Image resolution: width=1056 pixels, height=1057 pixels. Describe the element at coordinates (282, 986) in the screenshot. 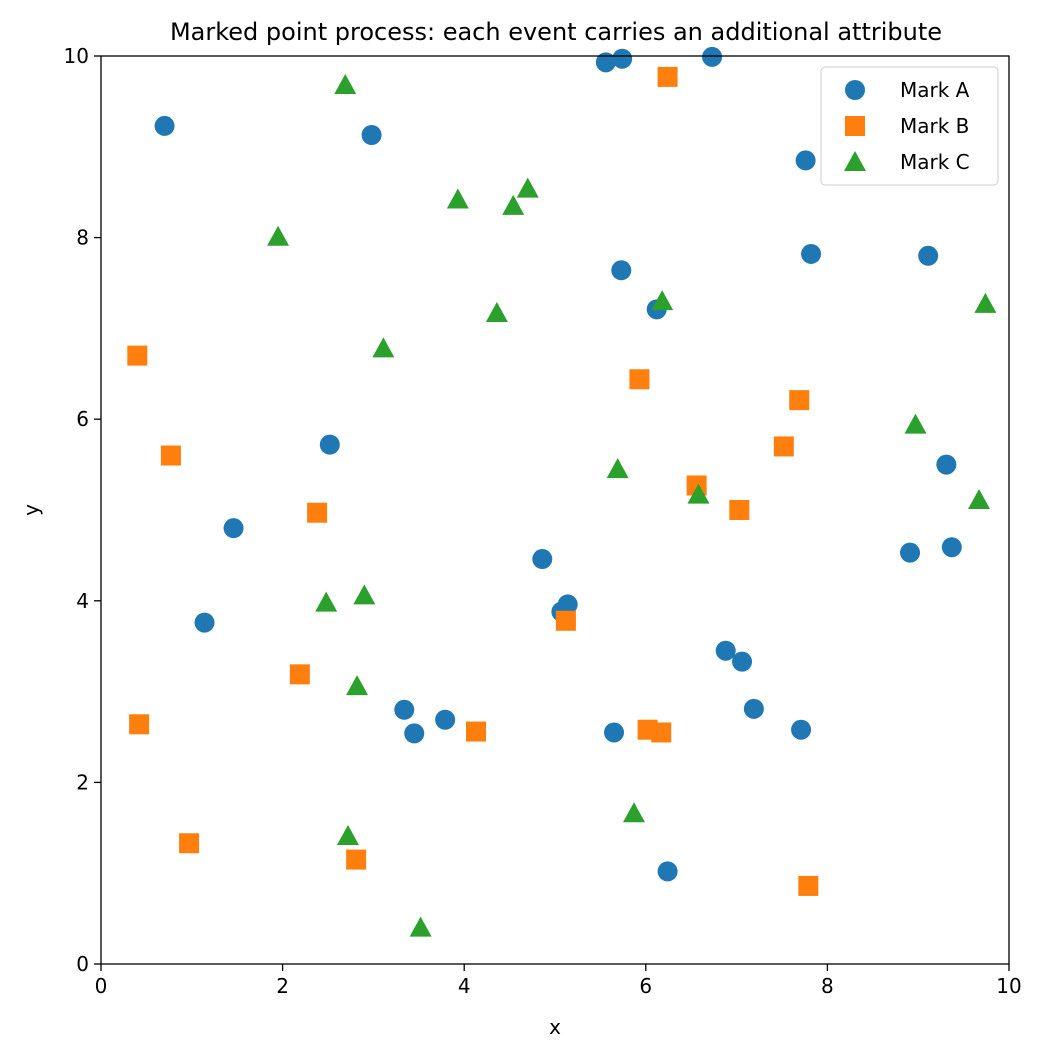

I see `x-tick-label: 2` at that location.